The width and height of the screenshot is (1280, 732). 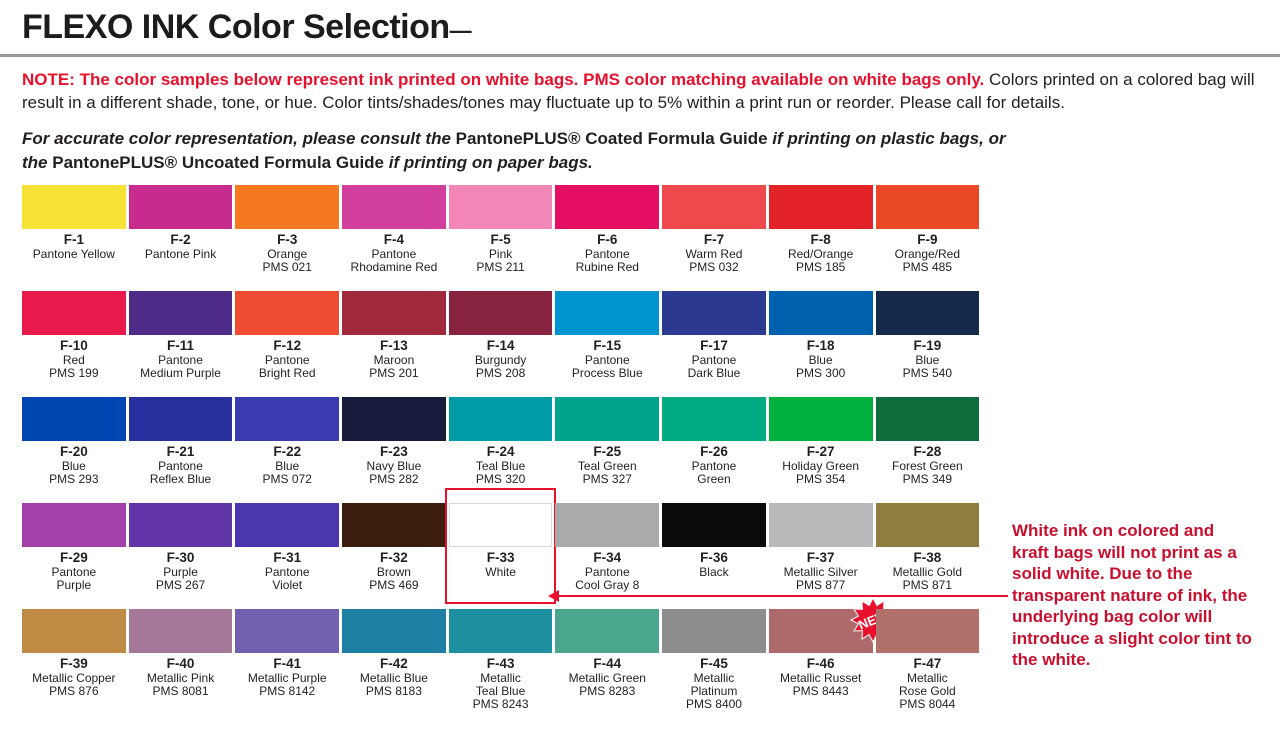 What do you see at coordinates (73, 663) in the screenshot?
I see `swatch-code: F-39` at bounding box center [73, 663].